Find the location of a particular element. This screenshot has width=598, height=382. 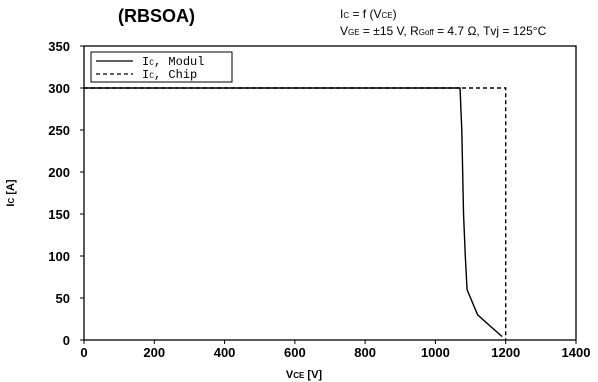

legend-label-modul: IC, Modul is located at coordinates (173, 62).